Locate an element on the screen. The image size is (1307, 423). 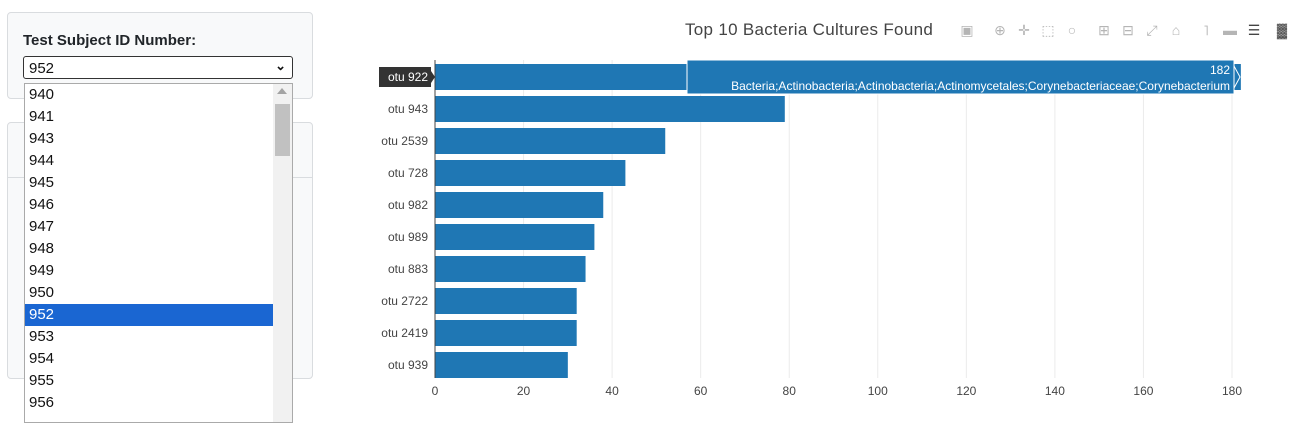
dropdown-option: 955 is located at coordinates (42, 380).